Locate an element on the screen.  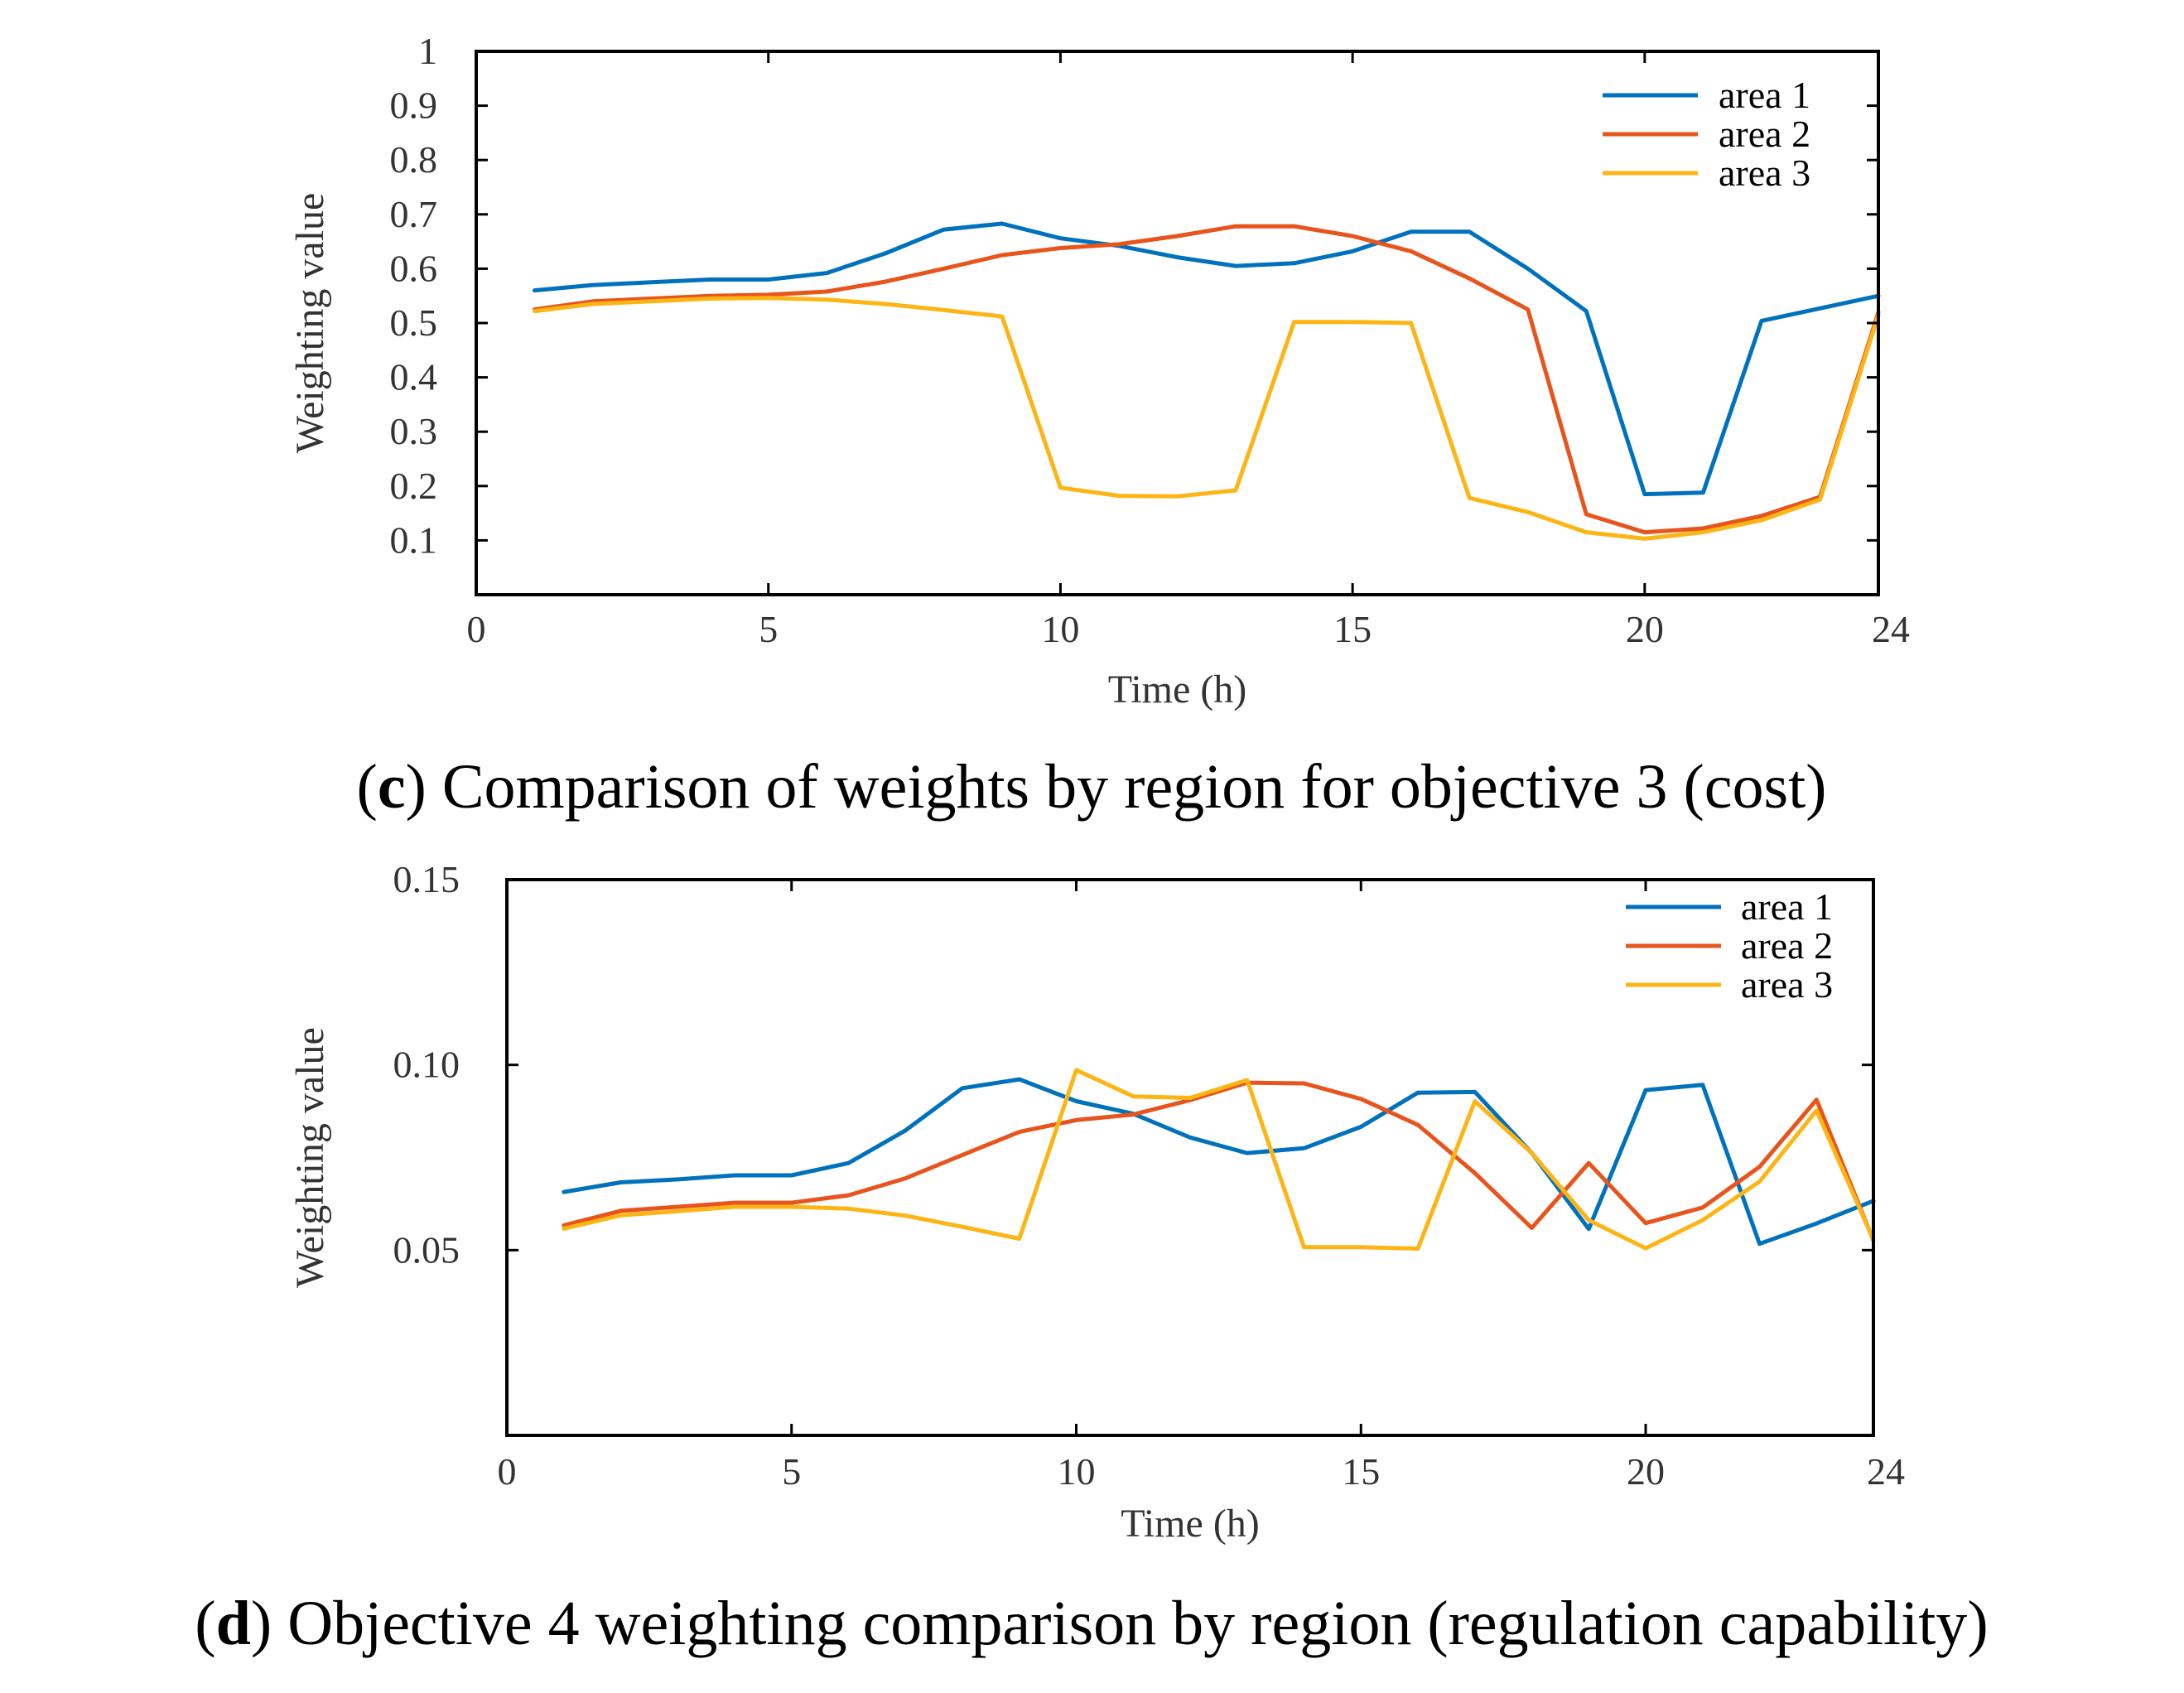
y-tick-label: 0.5 is located at coordinates (414, 322).